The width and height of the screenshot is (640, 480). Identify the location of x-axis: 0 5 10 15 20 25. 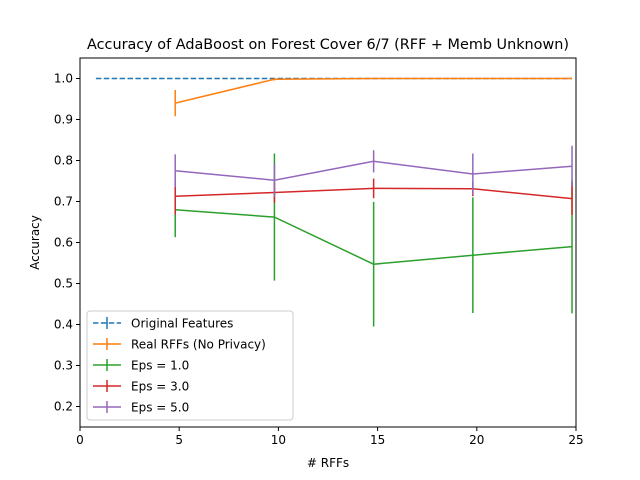
(330, 437).